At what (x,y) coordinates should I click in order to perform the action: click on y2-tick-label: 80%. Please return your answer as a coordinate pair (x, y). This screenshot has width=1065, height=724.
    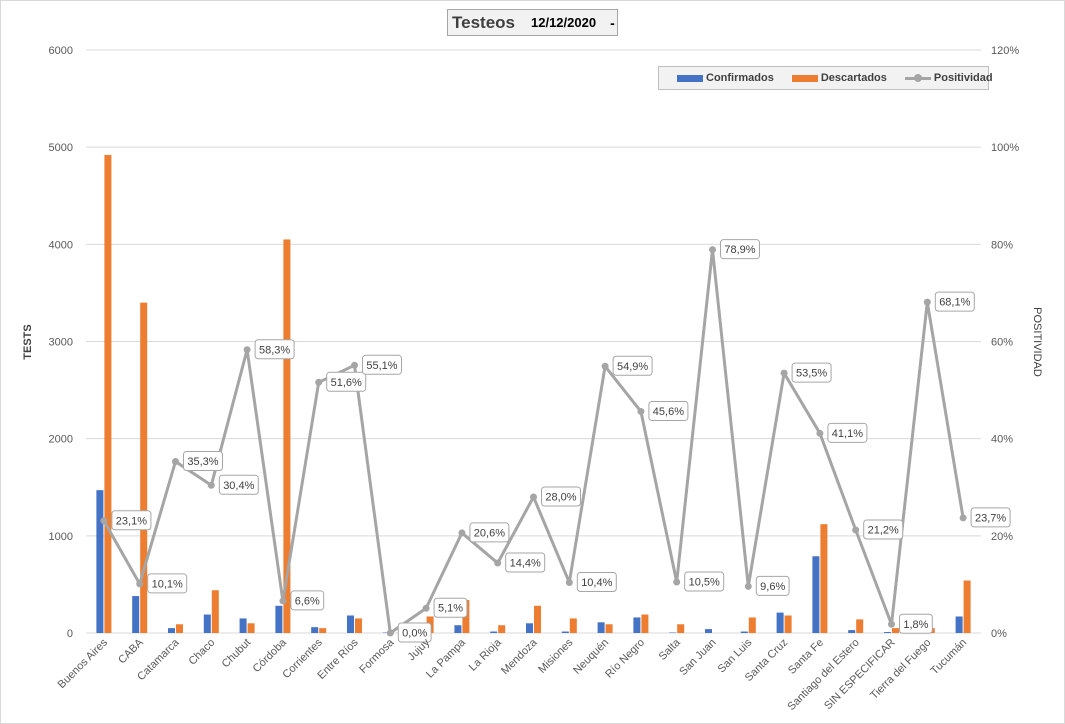
    Looking at the image, I should click on (1002, 245).